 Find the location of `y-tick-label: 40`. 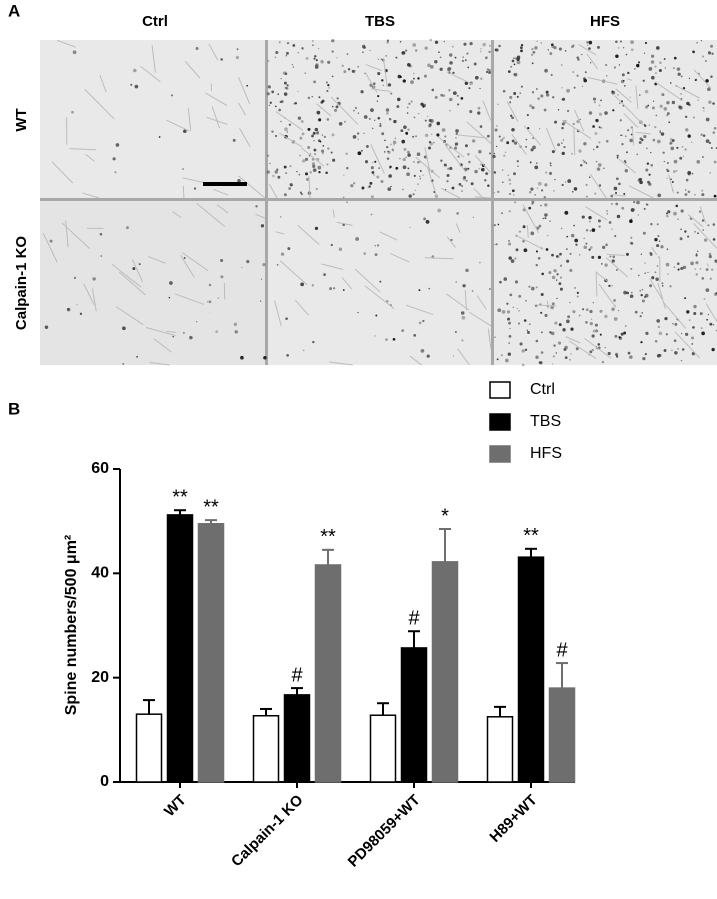

y-tick-label: 40 is located at coordinates (100, 573).